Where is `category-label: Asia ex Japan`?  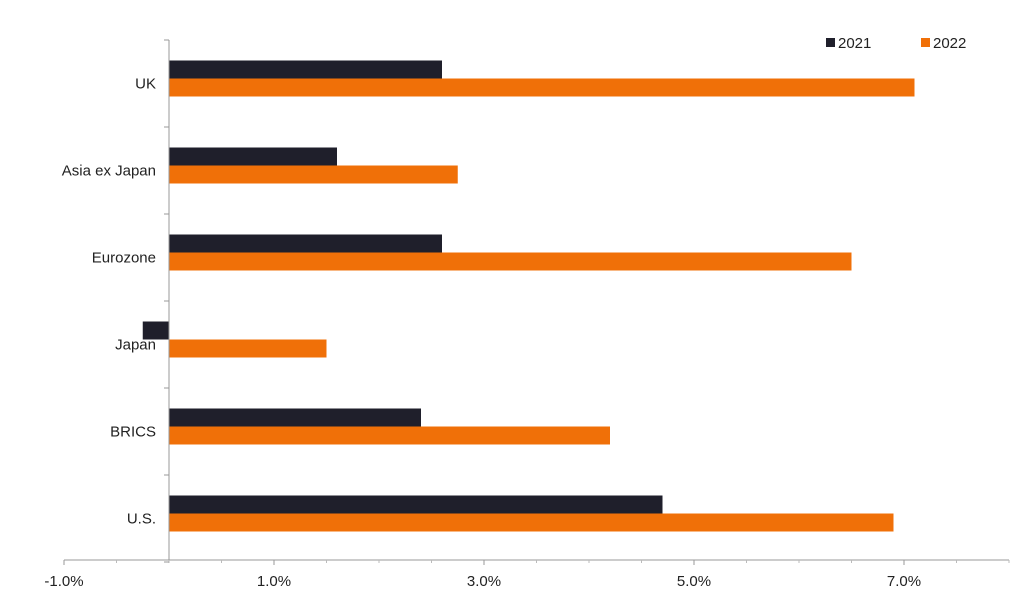 category-label: Asia ex Japan is located at coordinates (109, 171).